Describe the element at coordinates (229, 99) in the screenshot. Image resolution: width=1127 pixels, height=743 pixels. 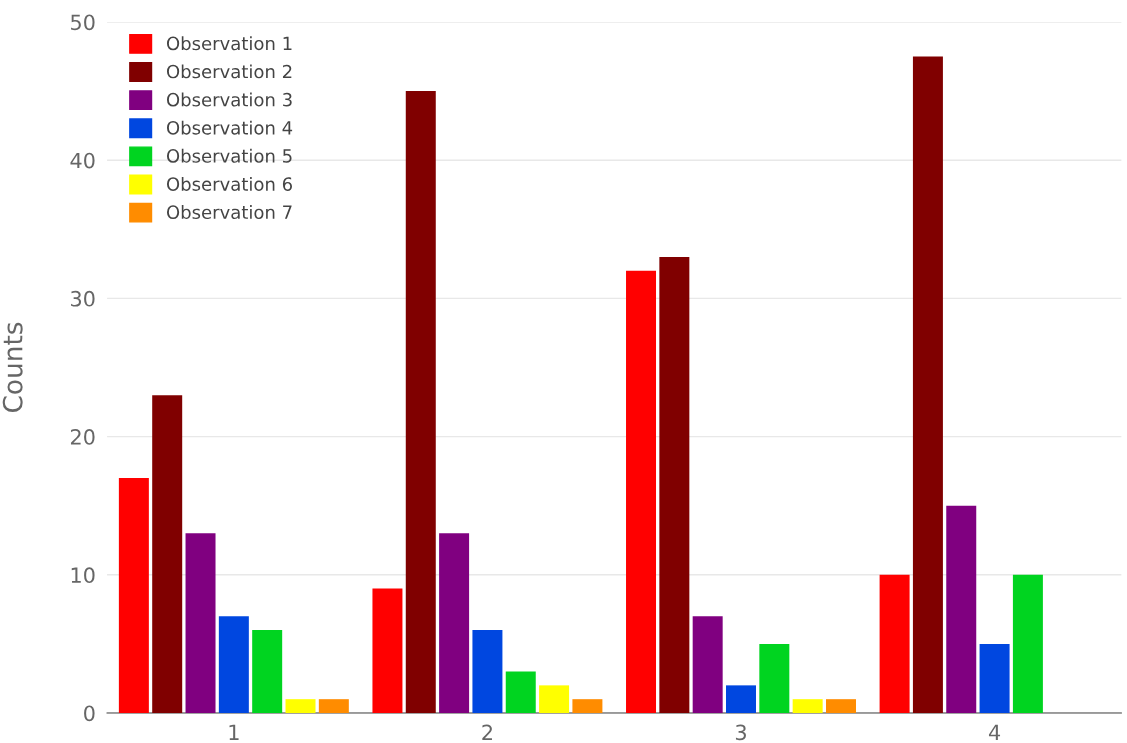
I see `legend-label: Observation 3` at that location.